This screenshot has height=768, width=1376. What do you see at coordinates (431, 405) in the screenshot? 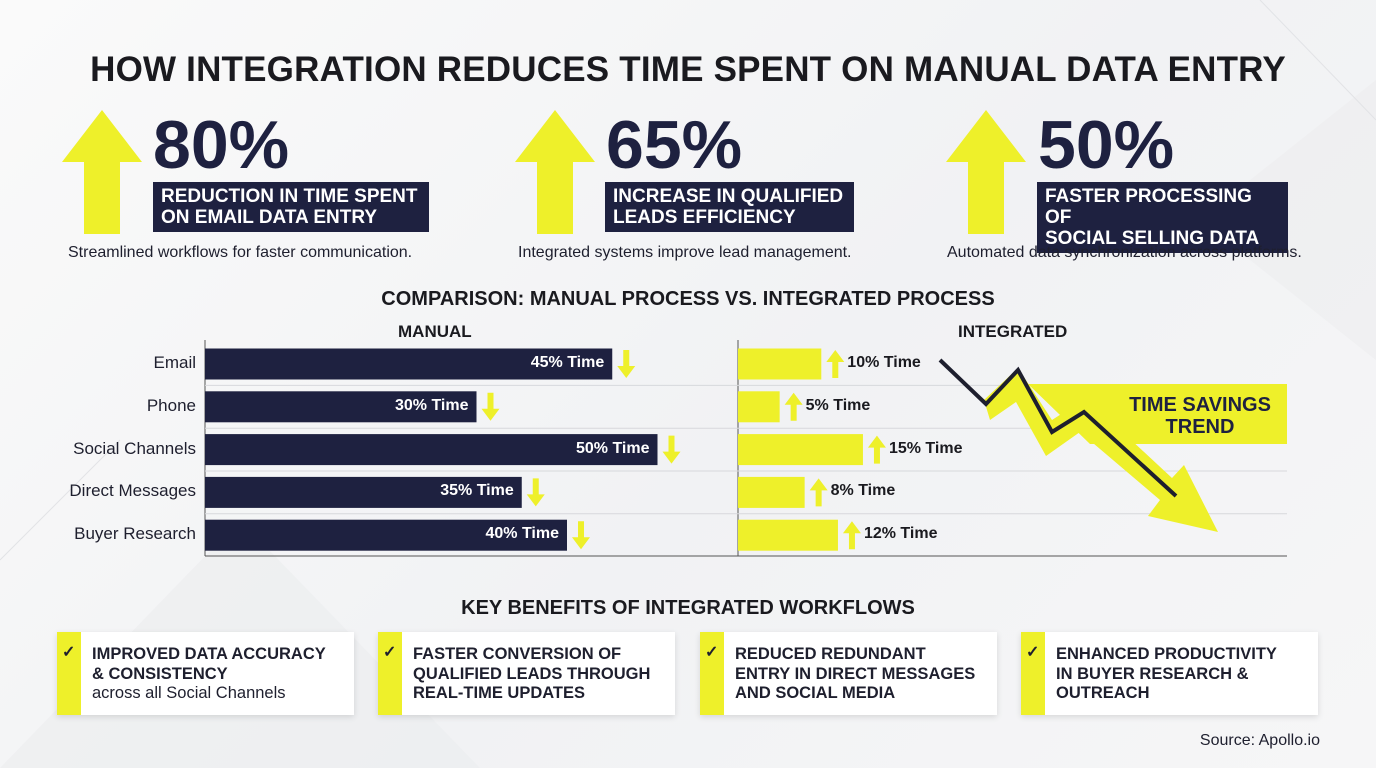
I see `manual-bar-label: 30% Time` at bounding box center [431, 405].